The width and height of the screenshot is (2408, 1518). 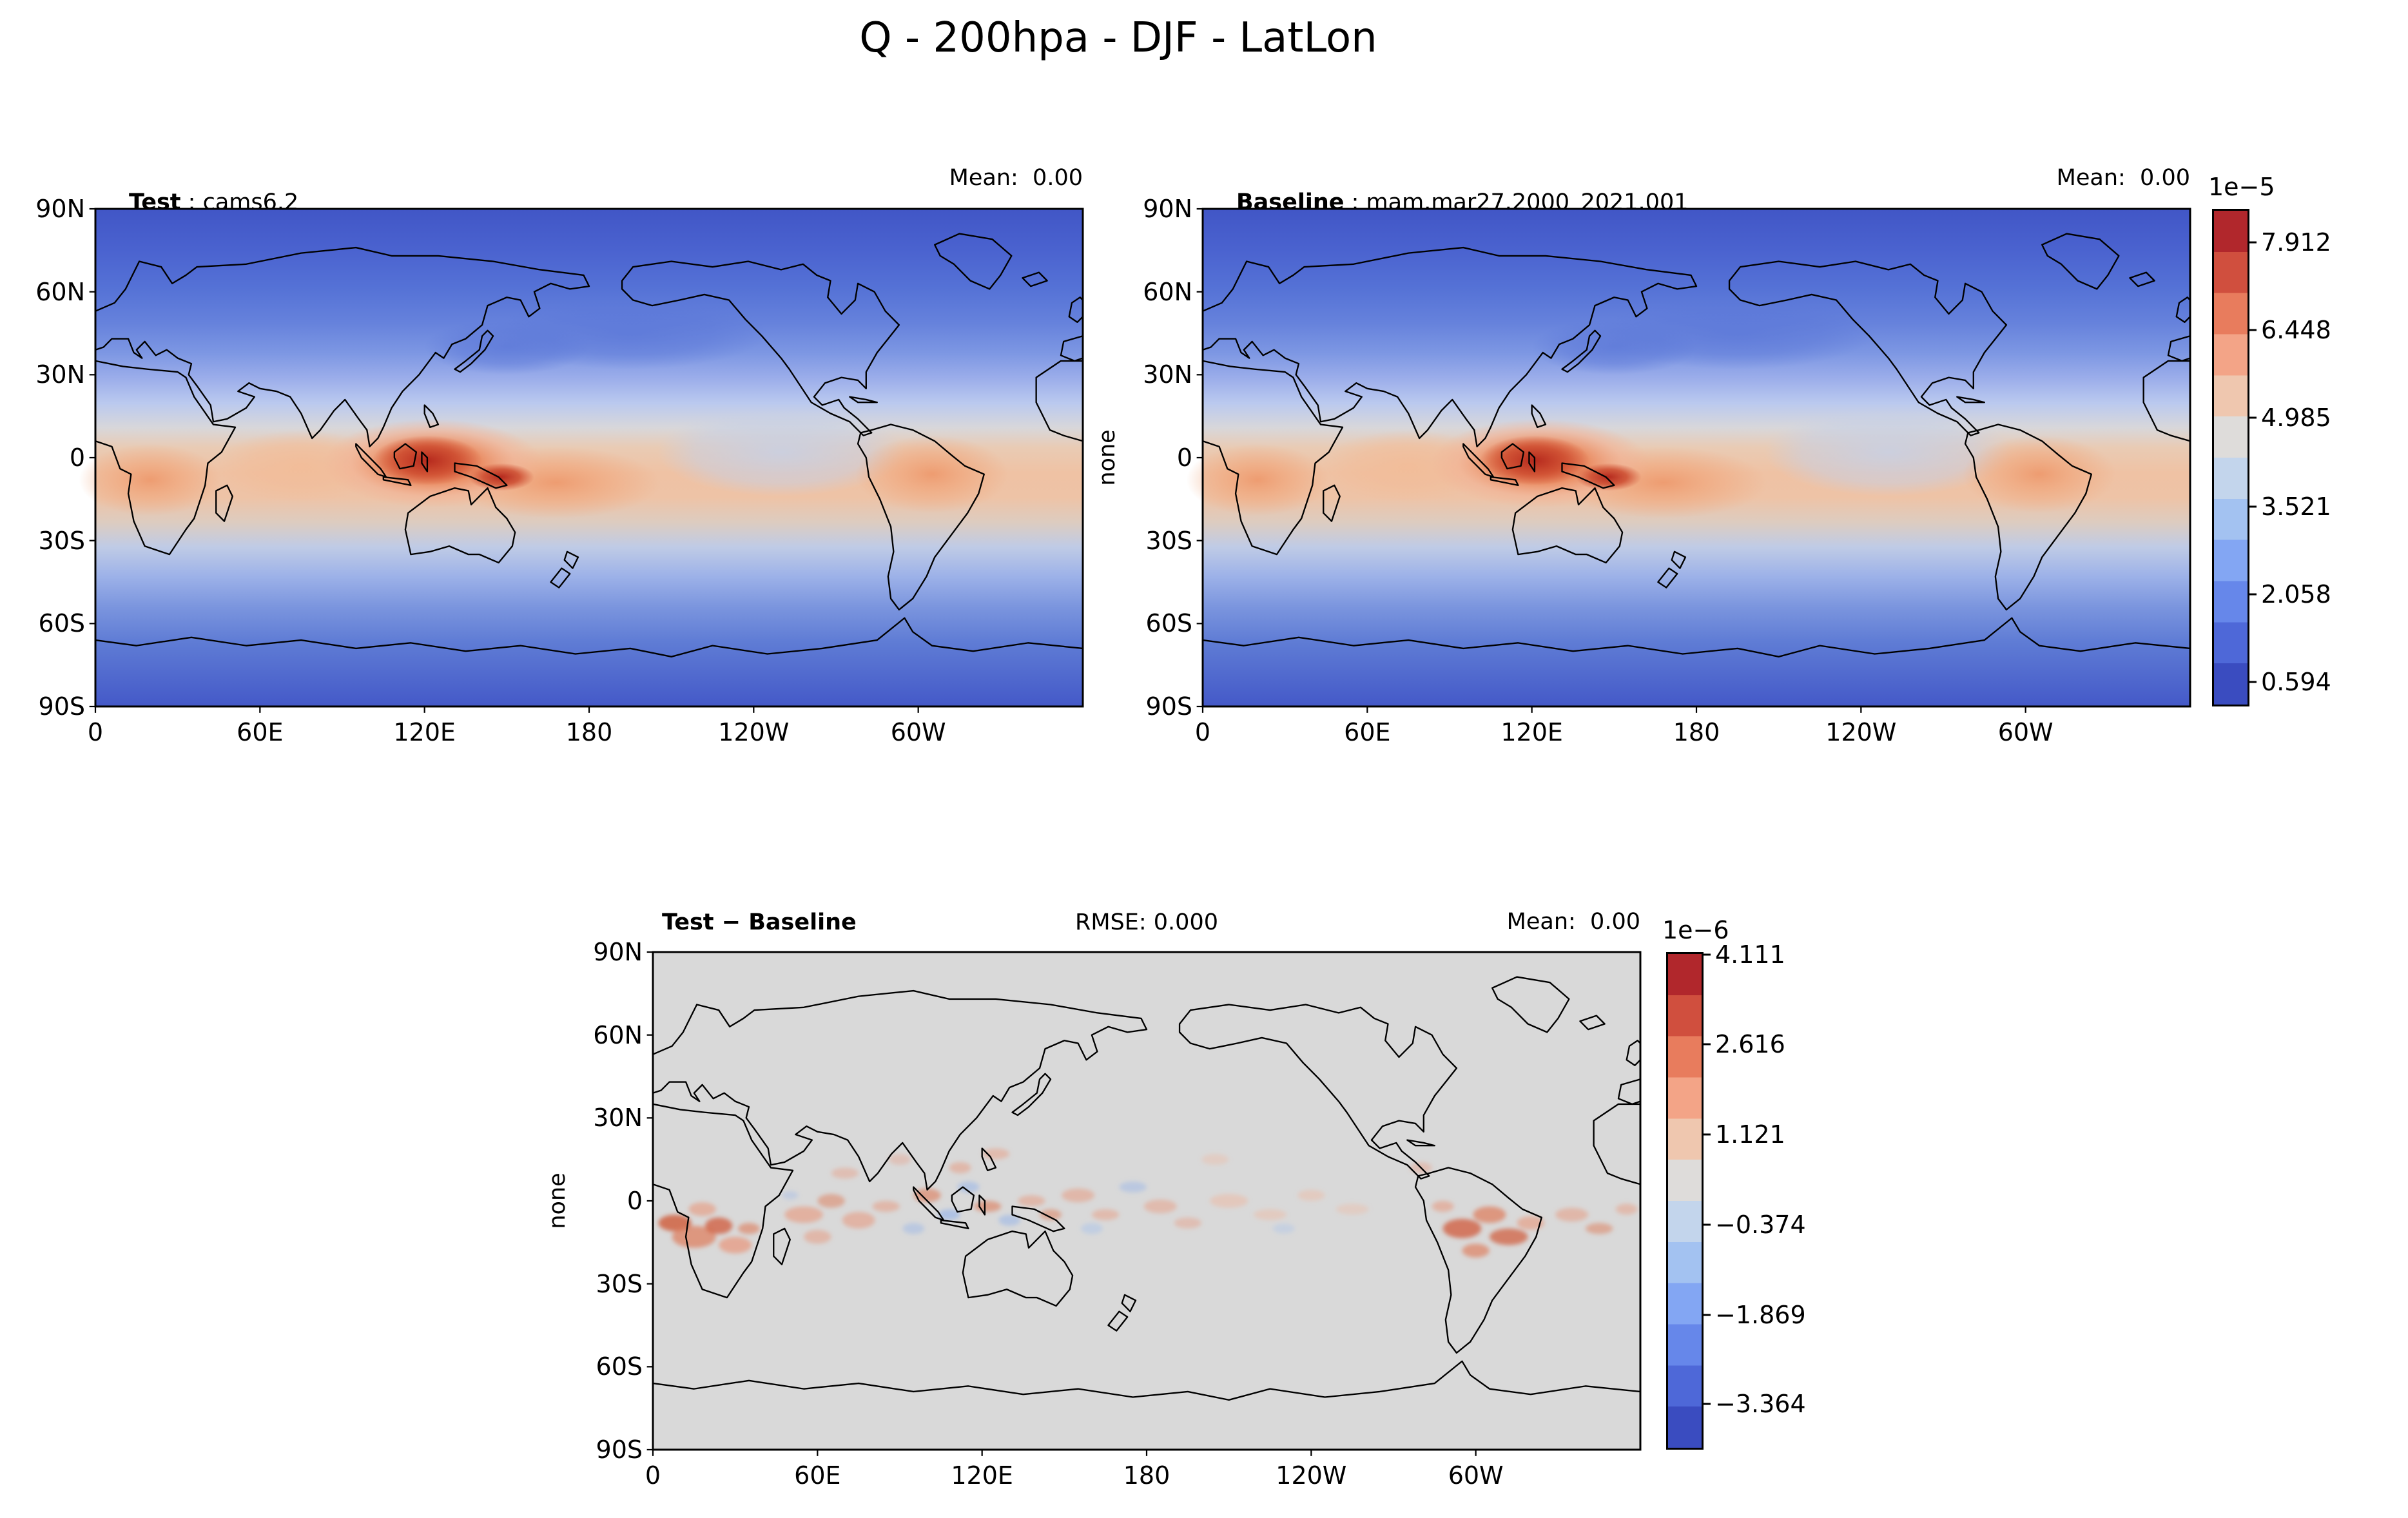 What do you see at coordinates (1750, 1134) in the screenshot?
I see `colorbar-tick-label: 1.121` at bounding box center [1750, 1134].